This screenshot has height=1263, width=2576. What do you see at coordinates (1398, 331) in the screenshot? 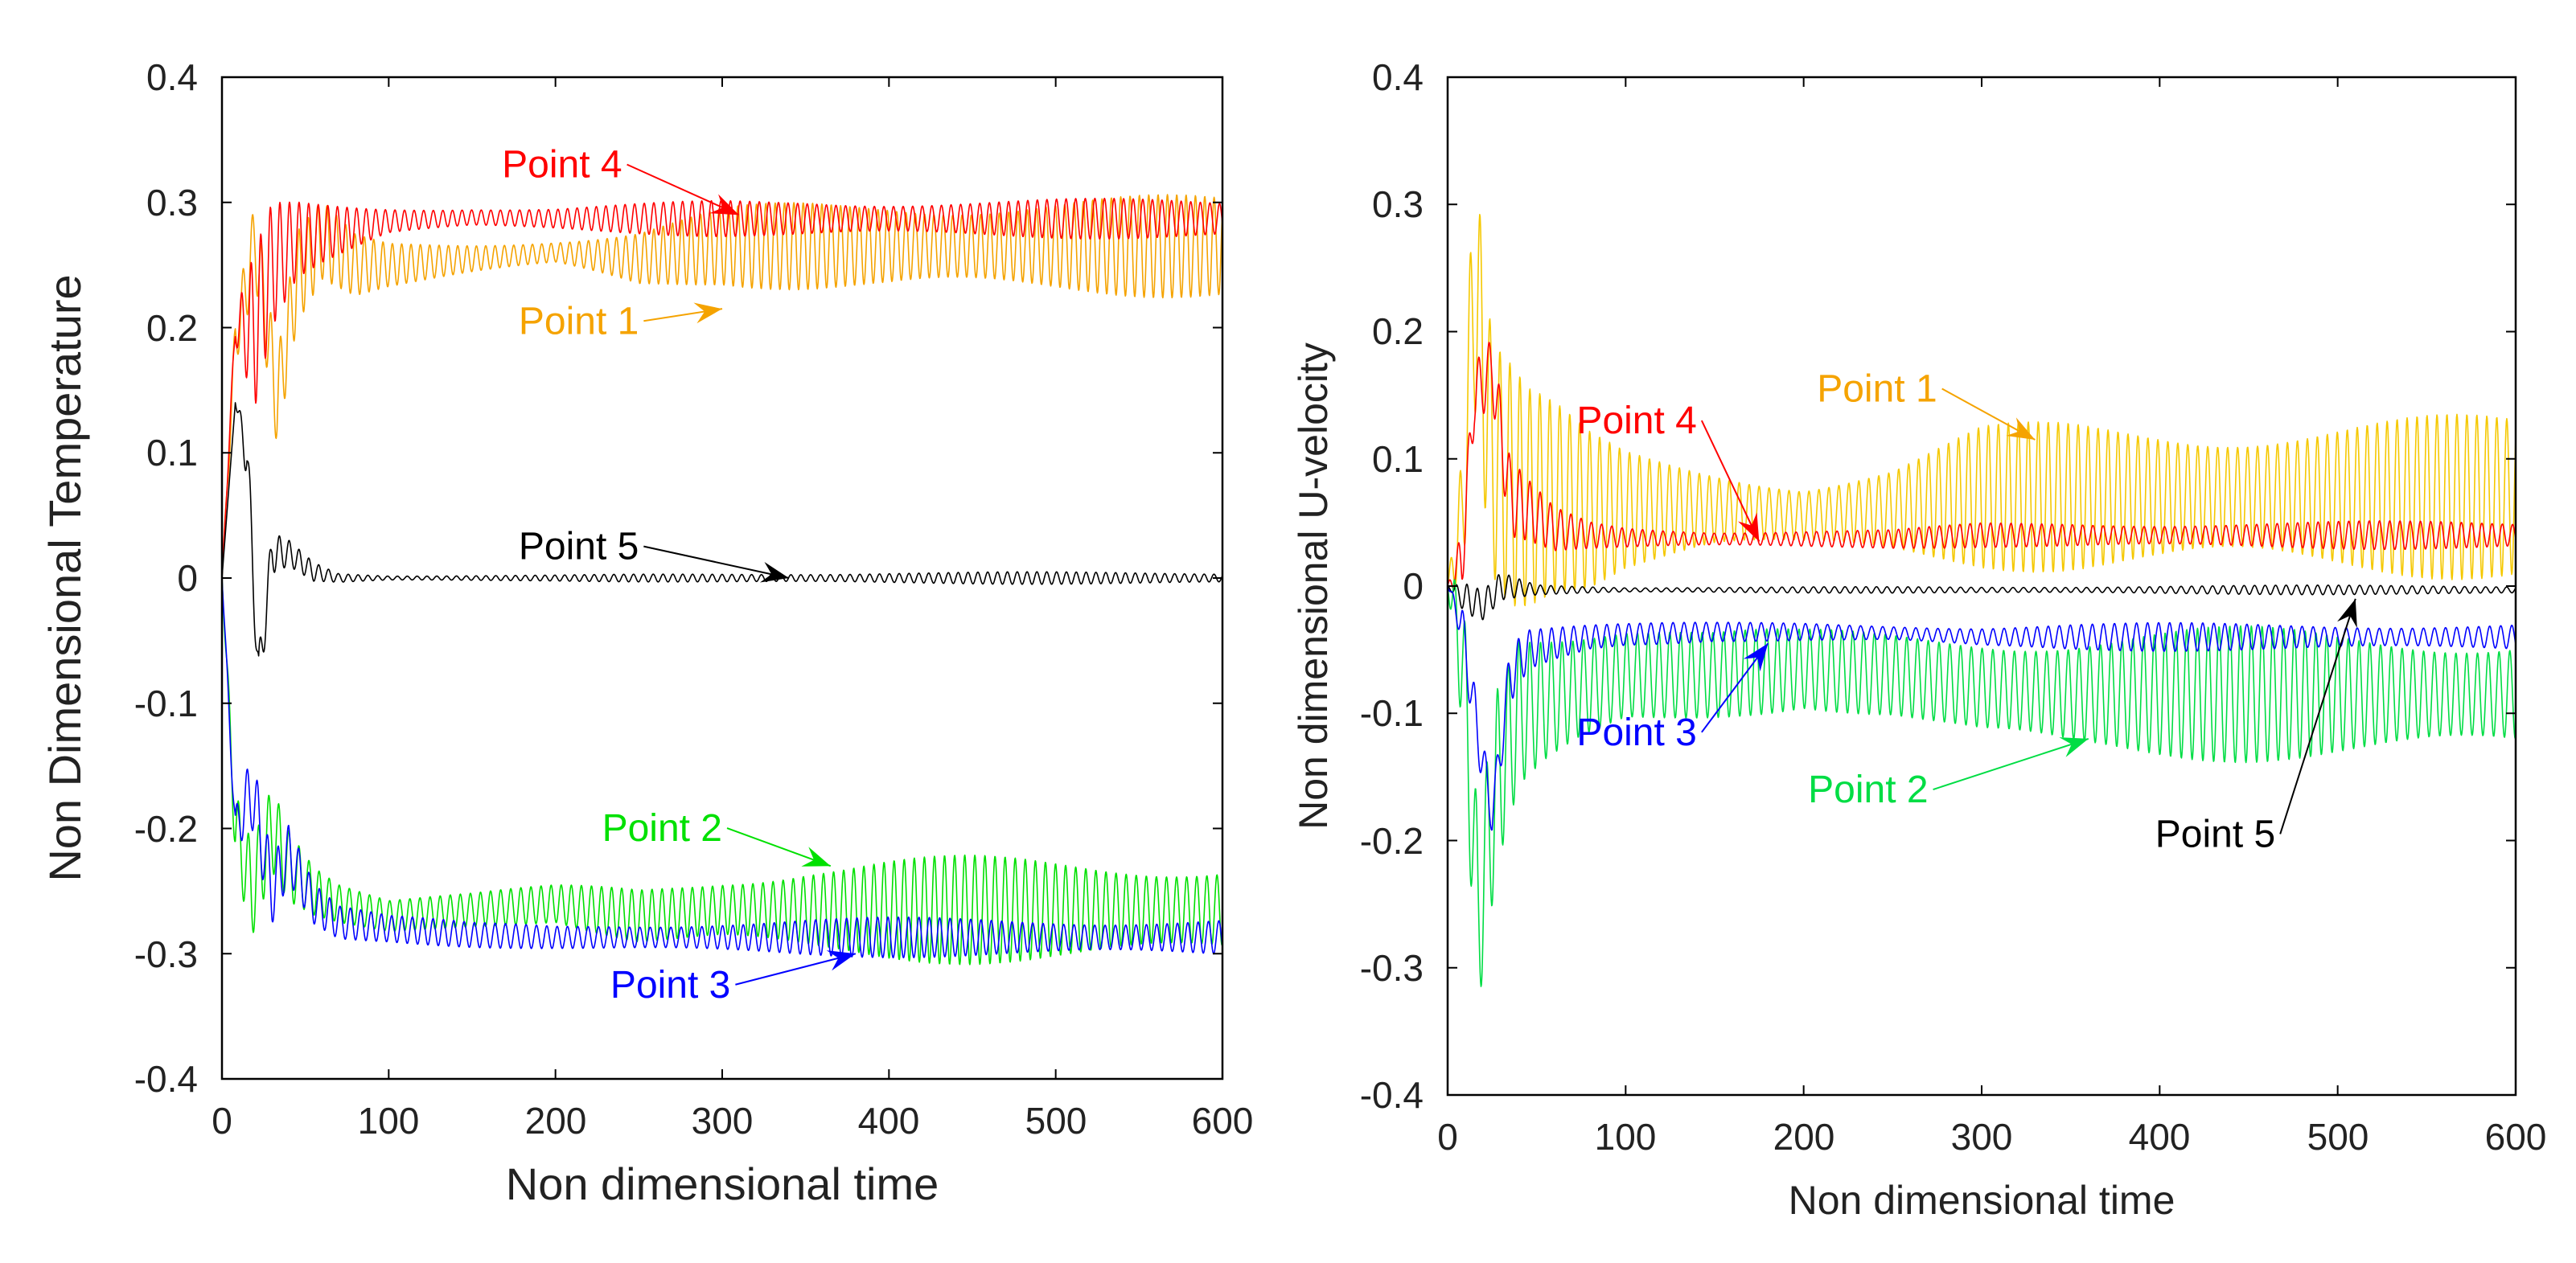
I see `u-velocity-ytick-label: 0.2` at bounding box center [1398, 331].